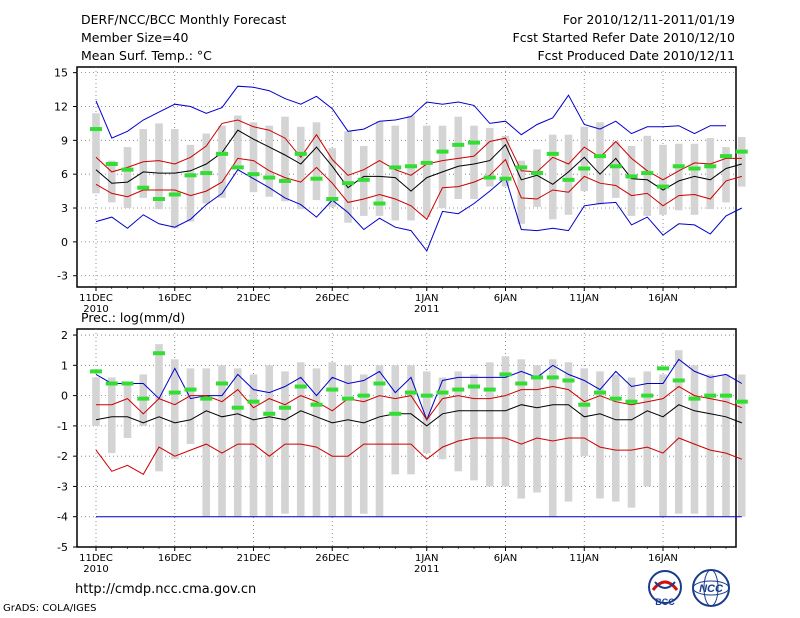 This screenshot has width=800, height=618. I want to click on upper-percentile-line, so click(419, 403).